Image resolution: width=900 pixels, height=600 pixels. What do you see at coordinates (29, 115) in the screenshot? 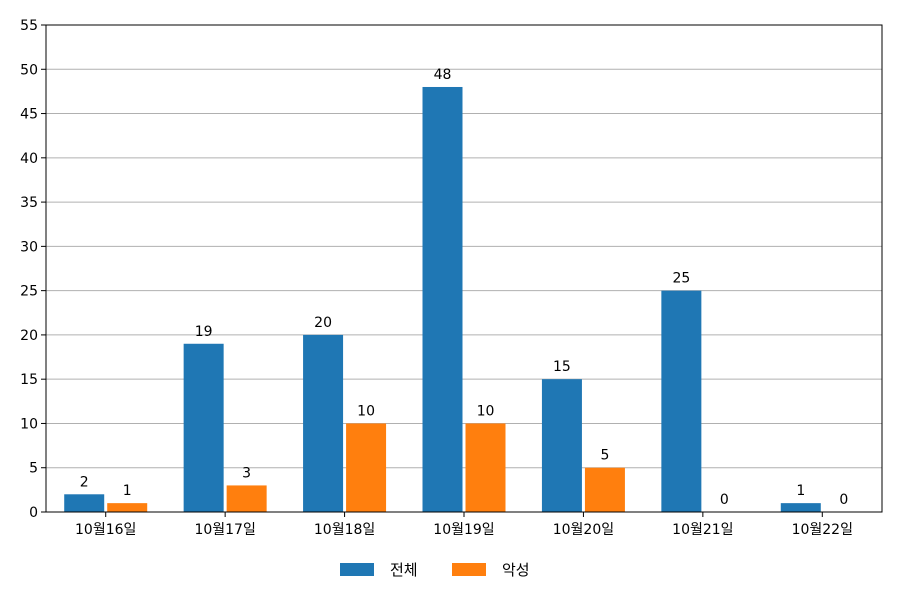
I see `y-tick-label: 45` at bounding box center [29, 115].